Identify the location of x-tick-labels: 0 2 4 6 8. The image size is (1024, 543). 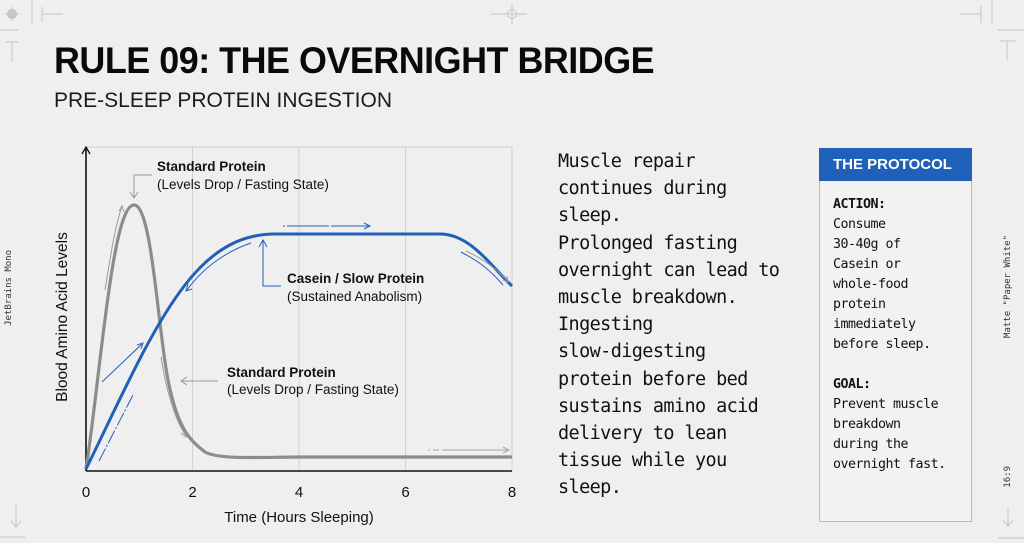
(299, 492).